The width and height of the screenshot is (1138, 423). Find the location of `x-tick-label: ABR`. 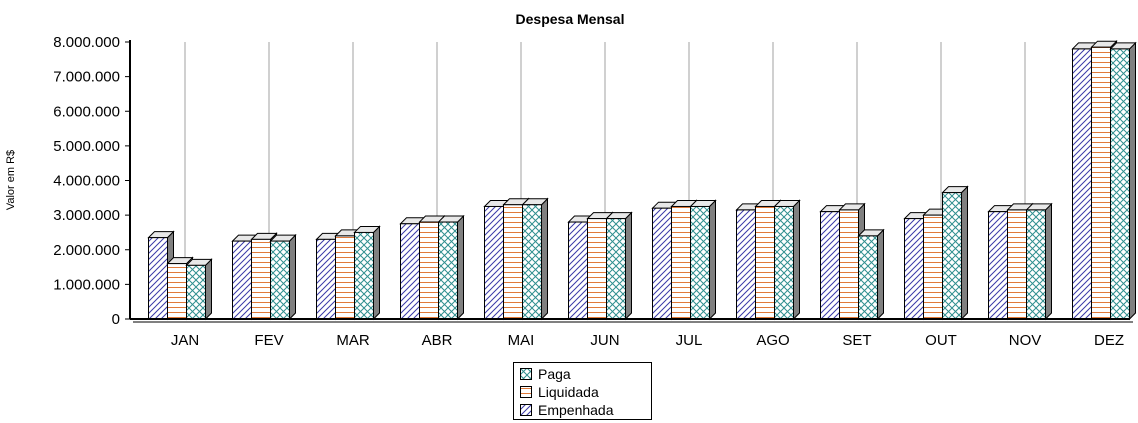

x-tick-label: ABR is located at coordinates (437, 340).